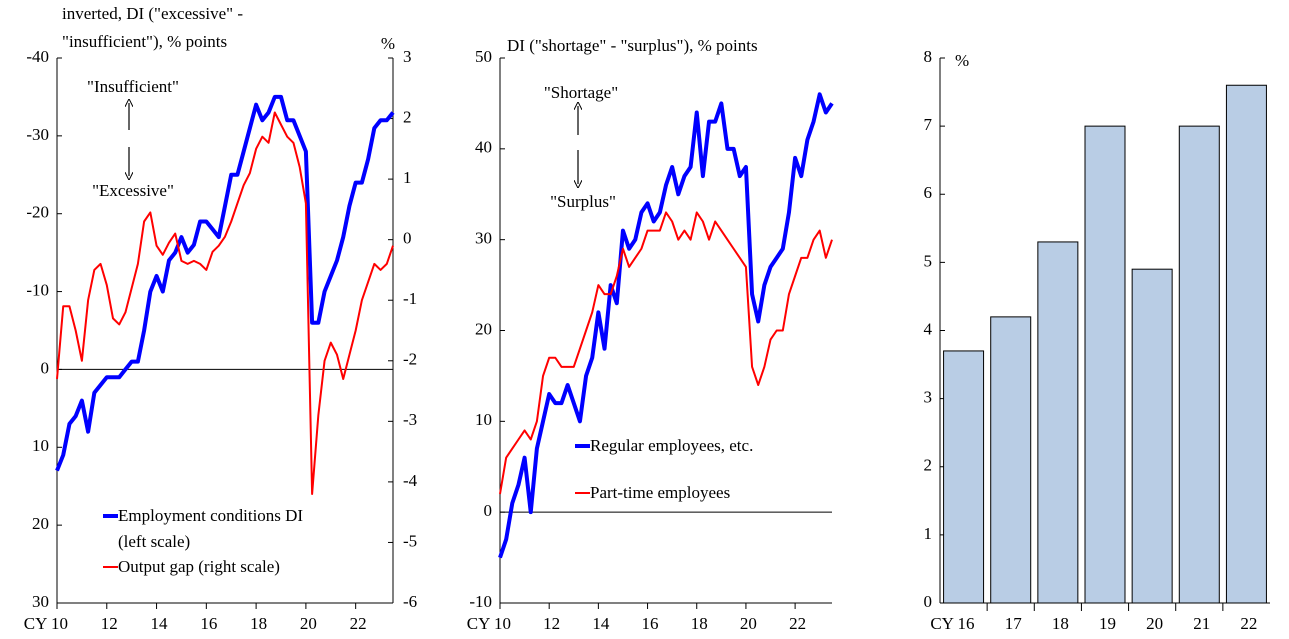 This screenshot has width=1289, height=639. Describe the element at coordinates (407, 116) in the screenshot. I see `y2-tick-label: 2` at that location.